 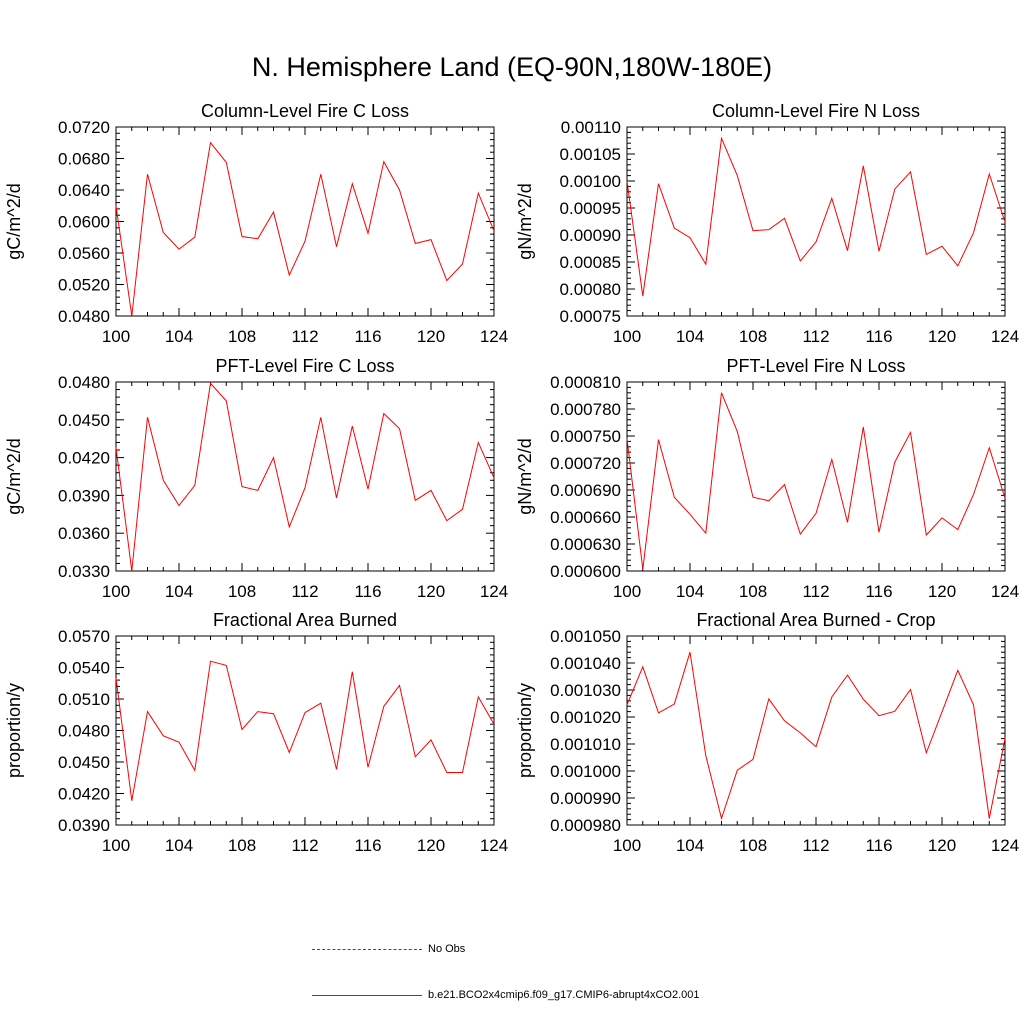 I want to click on y-tick-label: 0.00105, so click(x=590, y=154).